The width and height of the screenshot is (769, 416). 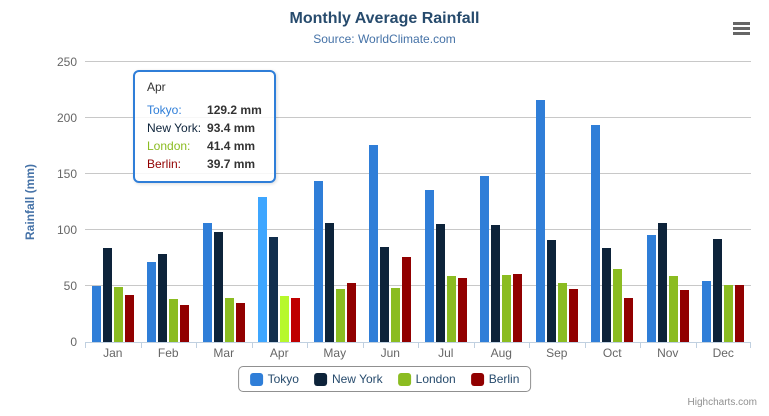 I want to click on bar-new-york-may, so click(x=329, y=282).